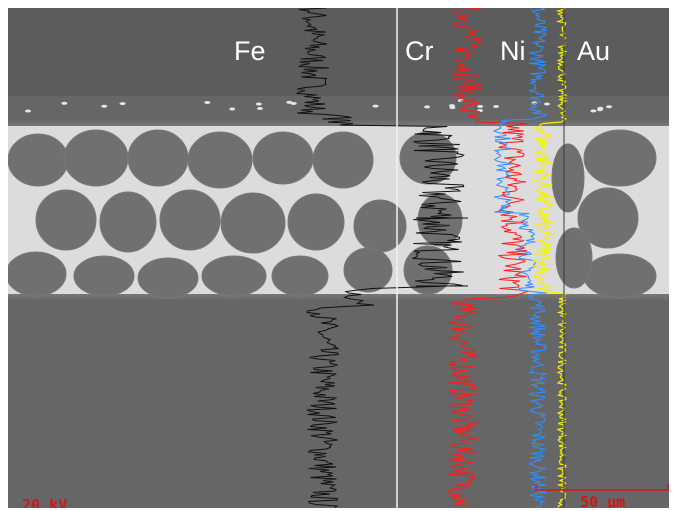 This screenshot has width=675, height=511. What do you see at coordinates (603, 501) in the screenshot?
I see `scale-bar-label: 50 µm` at bounding box center [603, 501].